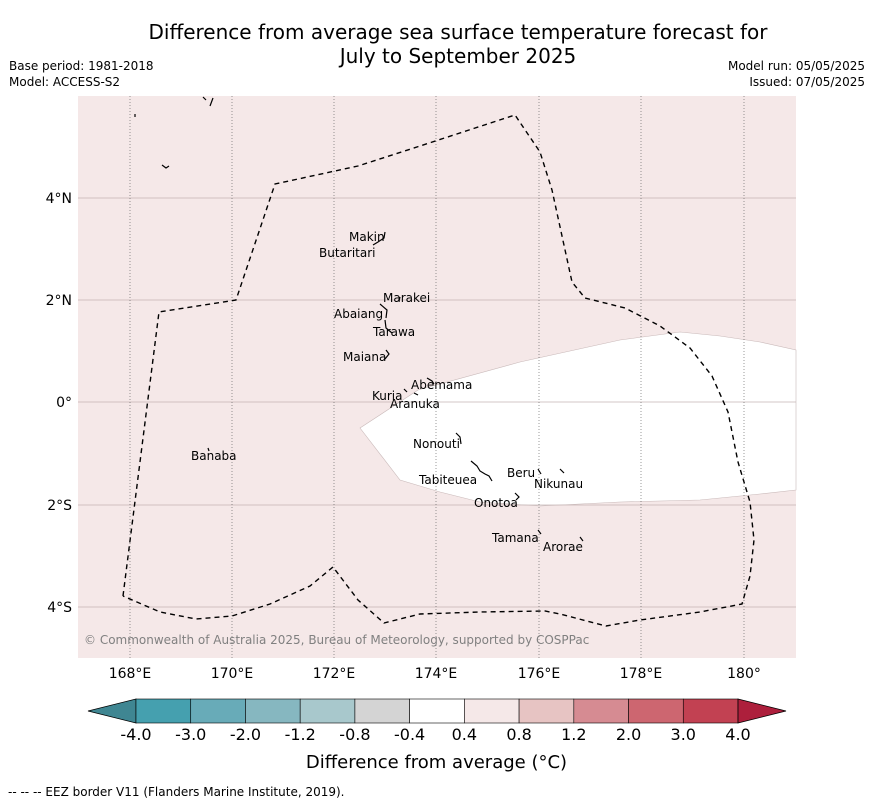 The width and height of the screenshot is (873, 804). Describe the element at coordinates (130, 674) in the screenshot. I see `lon-label-168e: 168°E` at that location.